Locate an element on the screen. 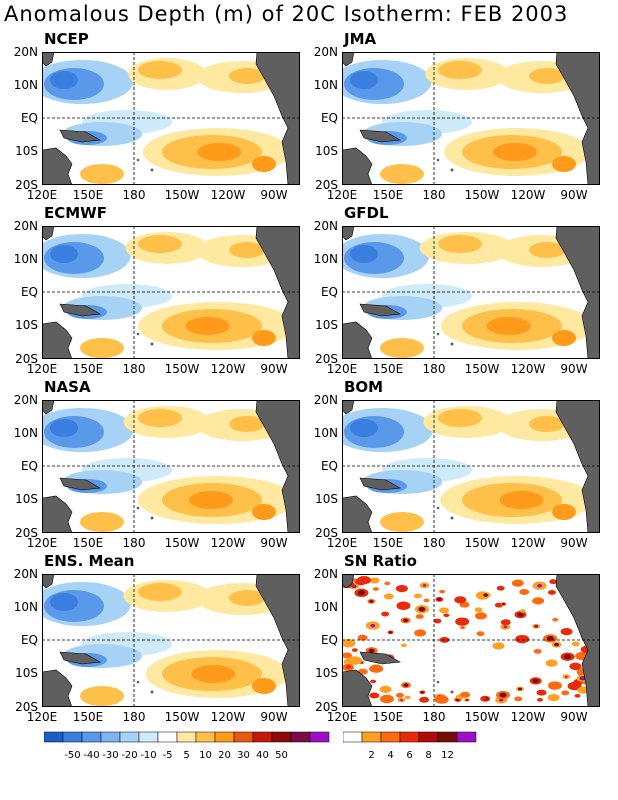  landmass-new-guinea is located at coordinates (380, 136).